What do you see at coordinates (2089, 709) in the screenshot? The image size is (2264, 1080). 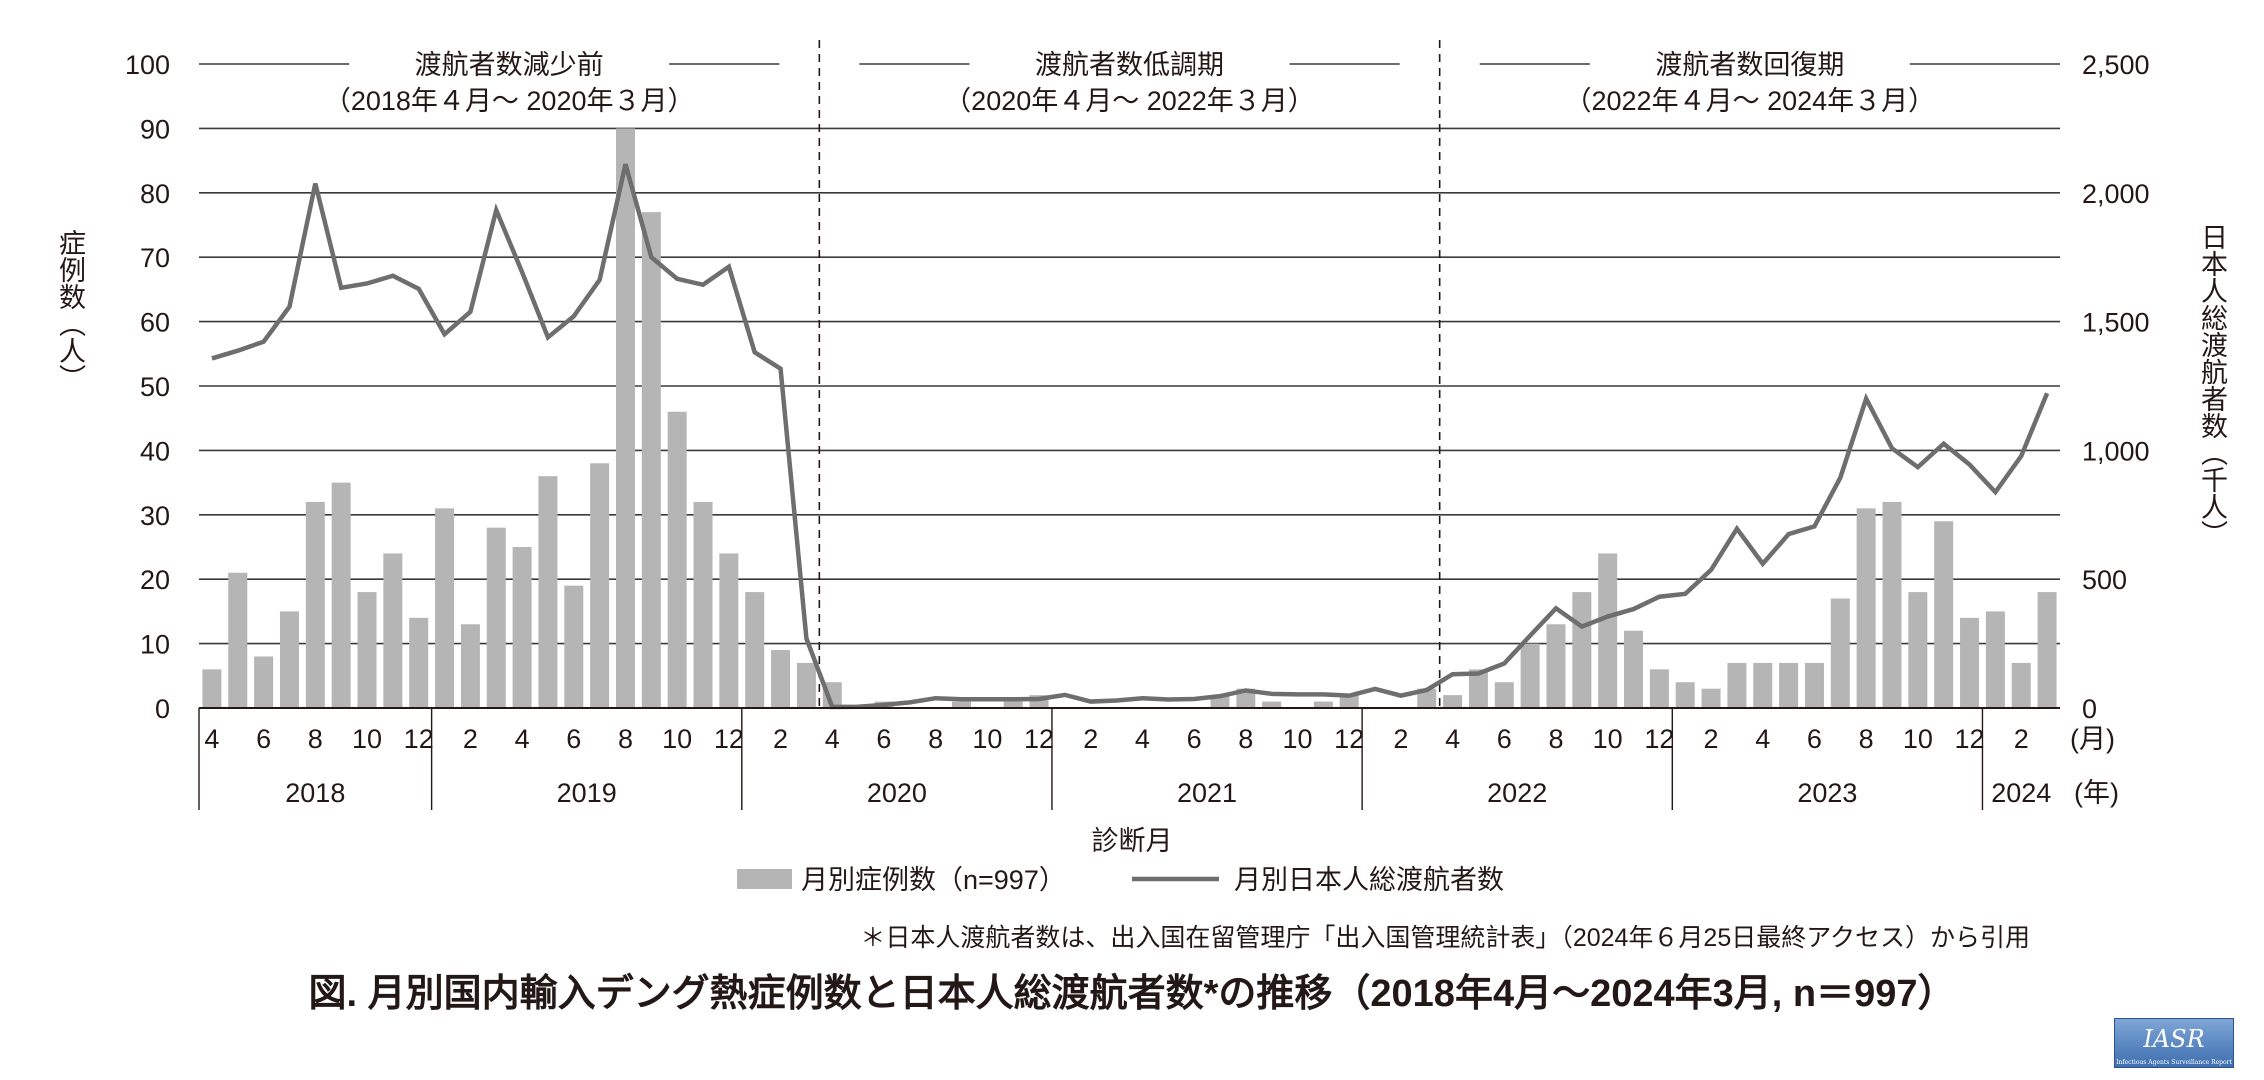 I see `right-tick-label: 0` at bounding box center [2089, 709].